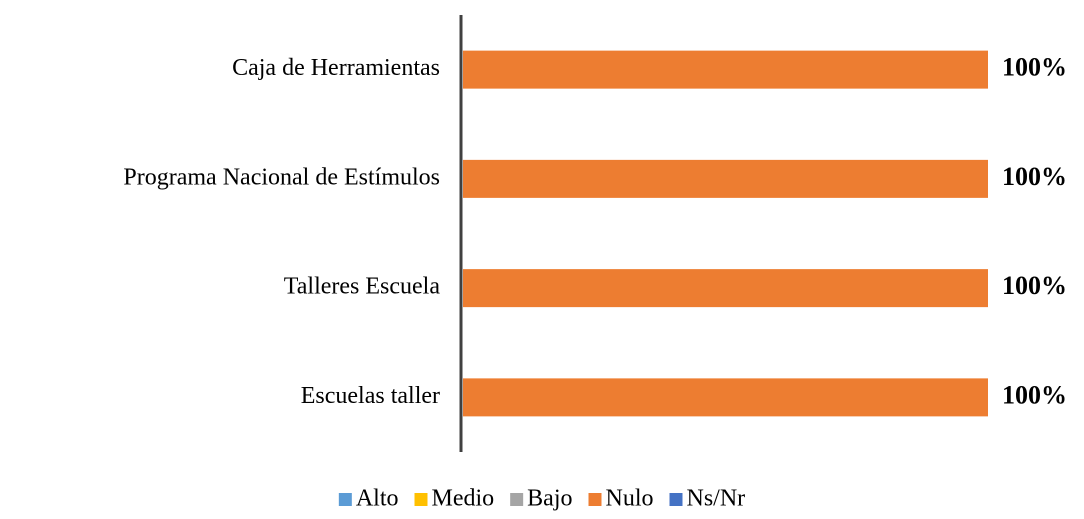  Describe the element at coordinates (716, 499) in the screenshot. I see `legend-label: Ns/Nr` at that location.